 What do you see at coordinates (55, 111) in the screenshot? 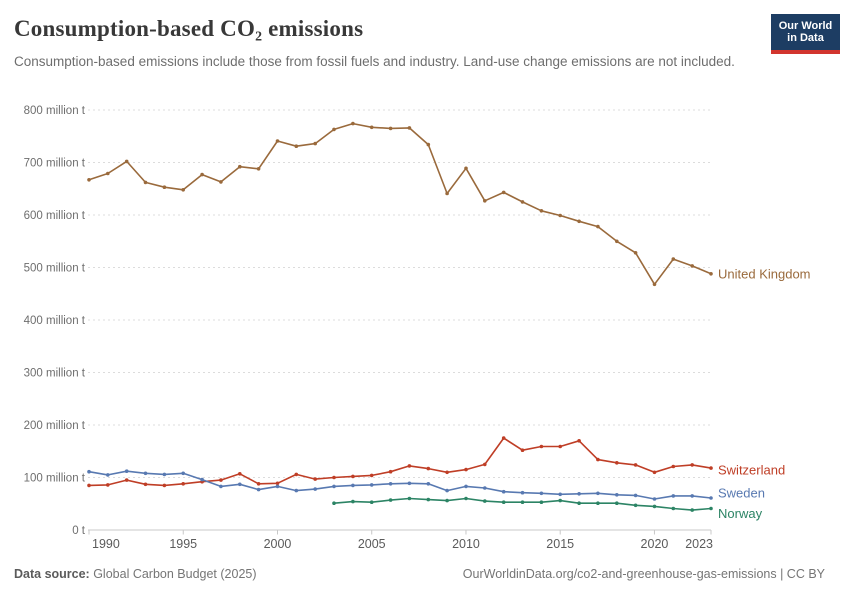
I see `y-tick-label-800: 800 million t` at bounding box center [55, 111].